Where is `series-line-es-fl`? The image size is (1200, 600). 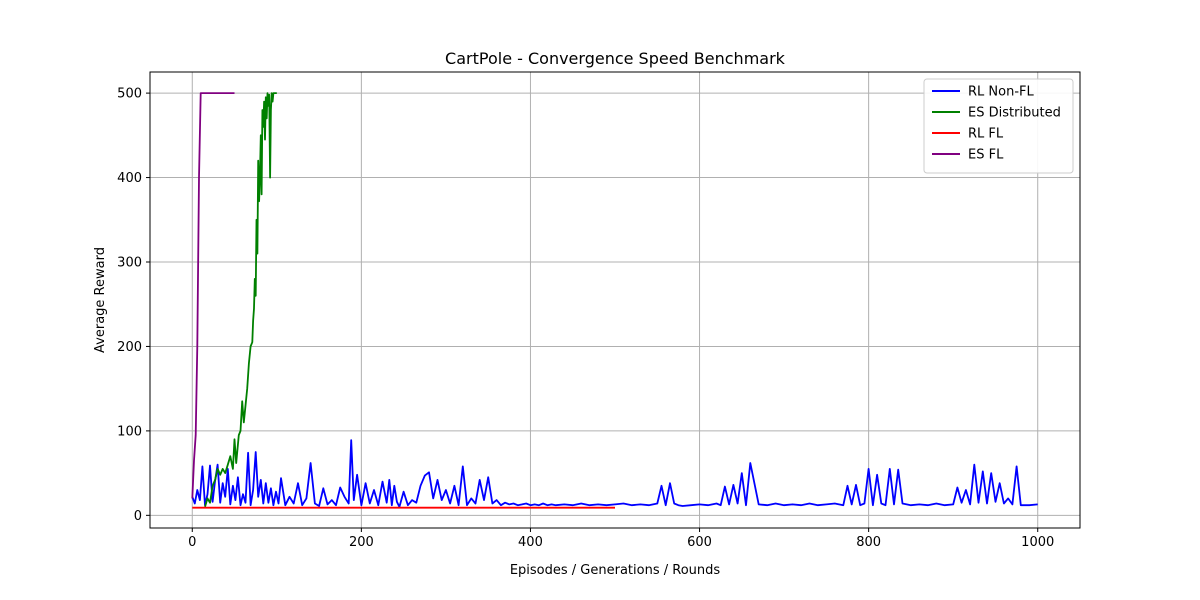
series-line-es-fl is located at coordinates (213, 295).